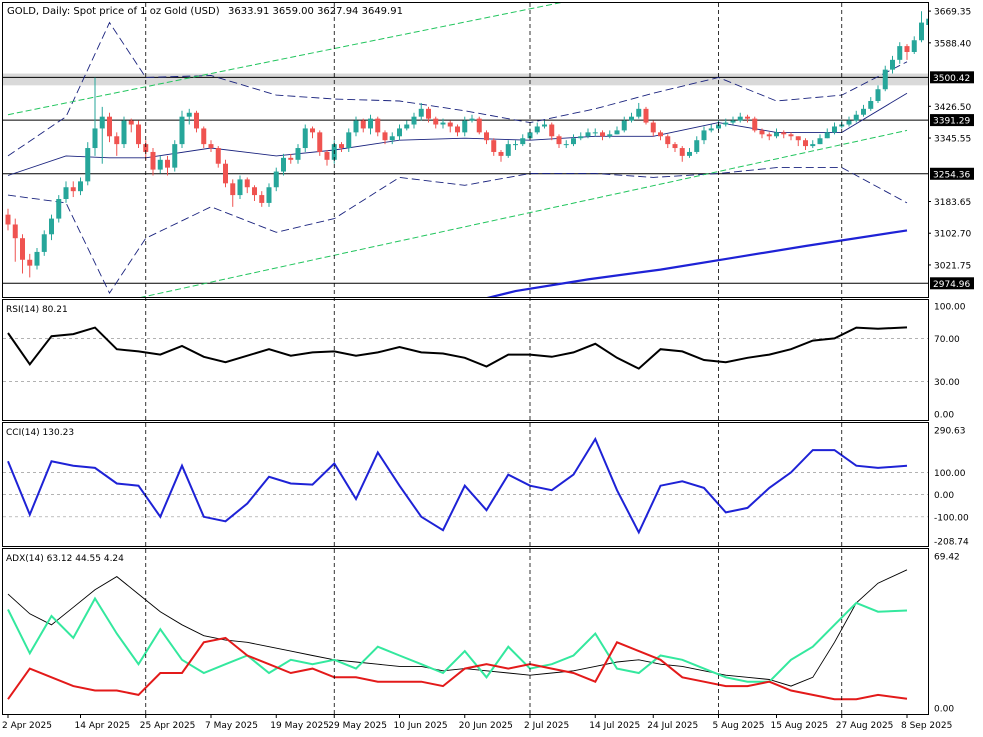 The image size is (983, 737). What do you see at coordinates (865, 726) in the screenshot?
I see `x-tick-label-13: 27 Aug 2025` at bounding box center [865, 726].